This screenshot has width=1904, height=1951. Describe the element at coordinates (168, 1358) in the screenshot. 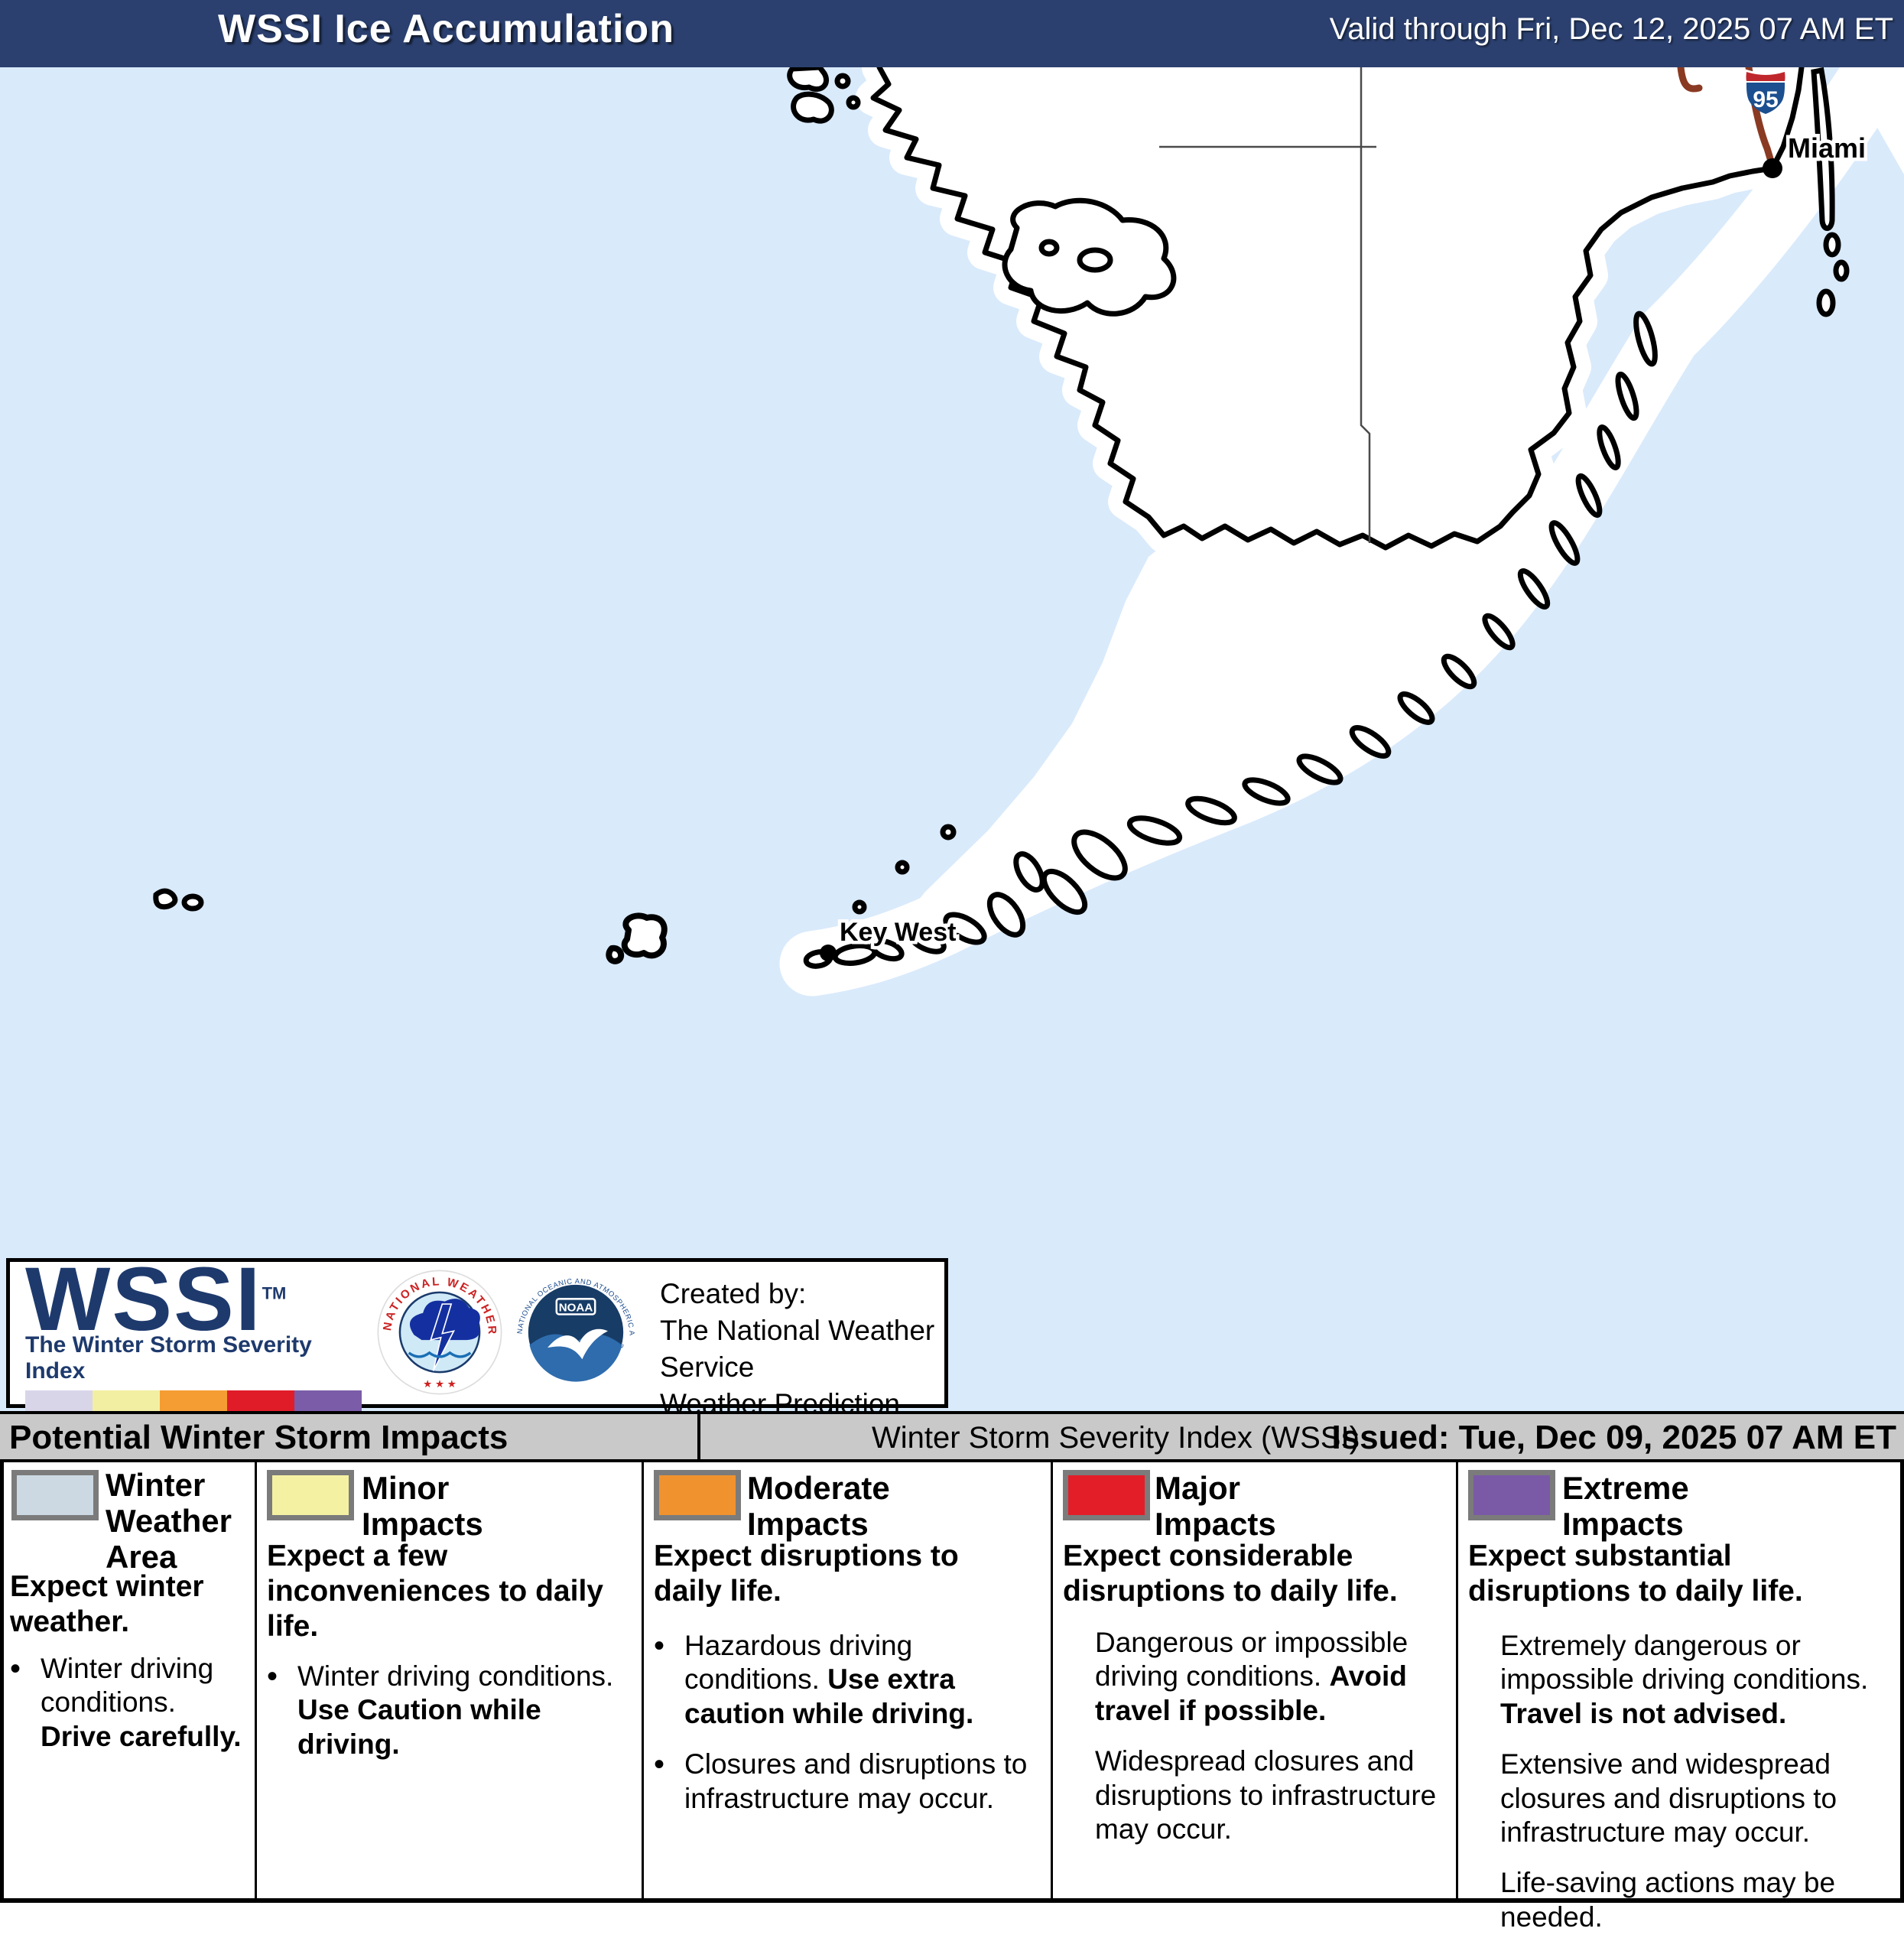

I see `wssi-tagline: The Winter Storm Severity Index` at that location.